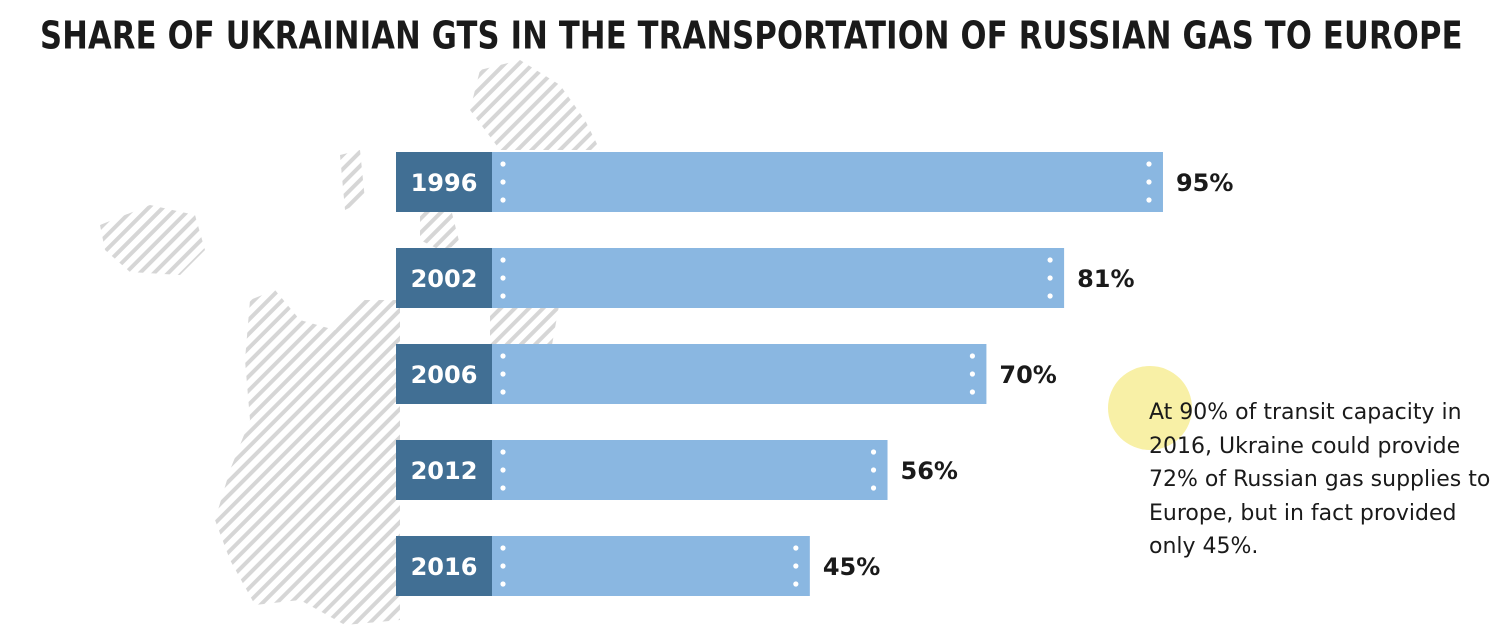  I want to click on bar-start-dots-2012, so click(503, 470).